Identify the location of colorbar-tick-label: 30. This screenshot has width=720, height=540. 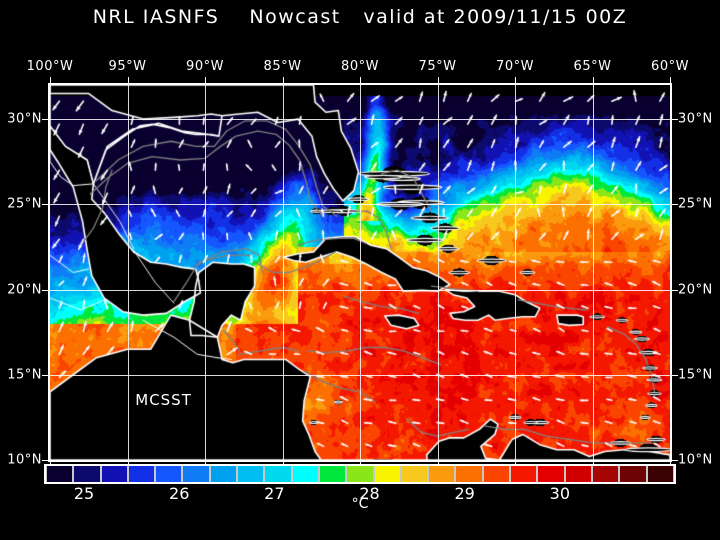
(559, 493).